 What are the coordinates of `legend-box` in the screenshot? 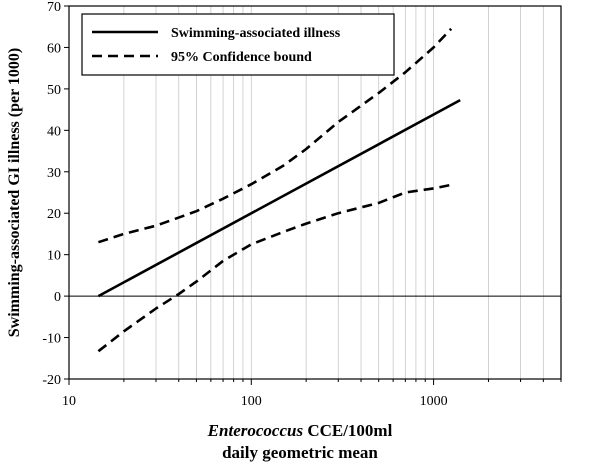 It's located at (238, 44).